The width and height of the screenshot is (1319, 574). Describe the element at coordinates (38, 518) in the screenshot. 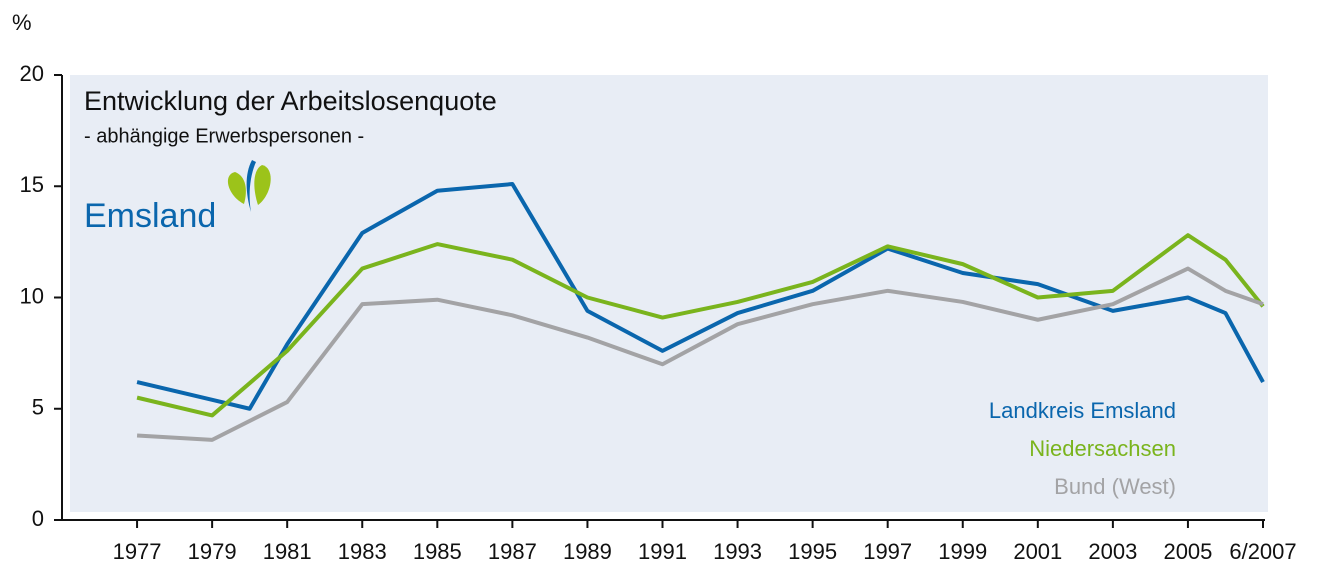

I see `y-tick-label: 0` at that location.